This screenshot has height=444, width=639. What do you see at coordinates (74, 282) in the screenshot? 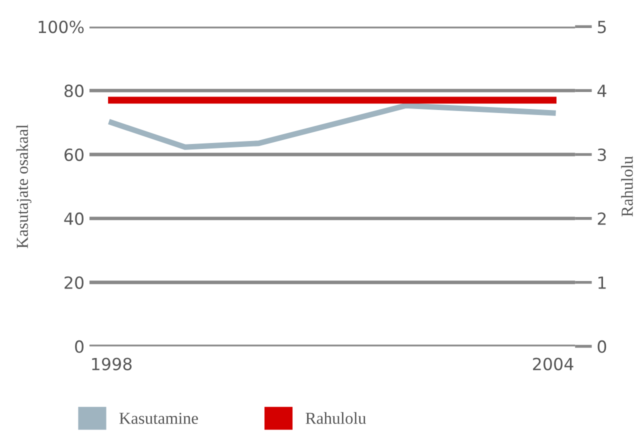
I see `y-tick-label: 20` at bounding box center [74, 282].